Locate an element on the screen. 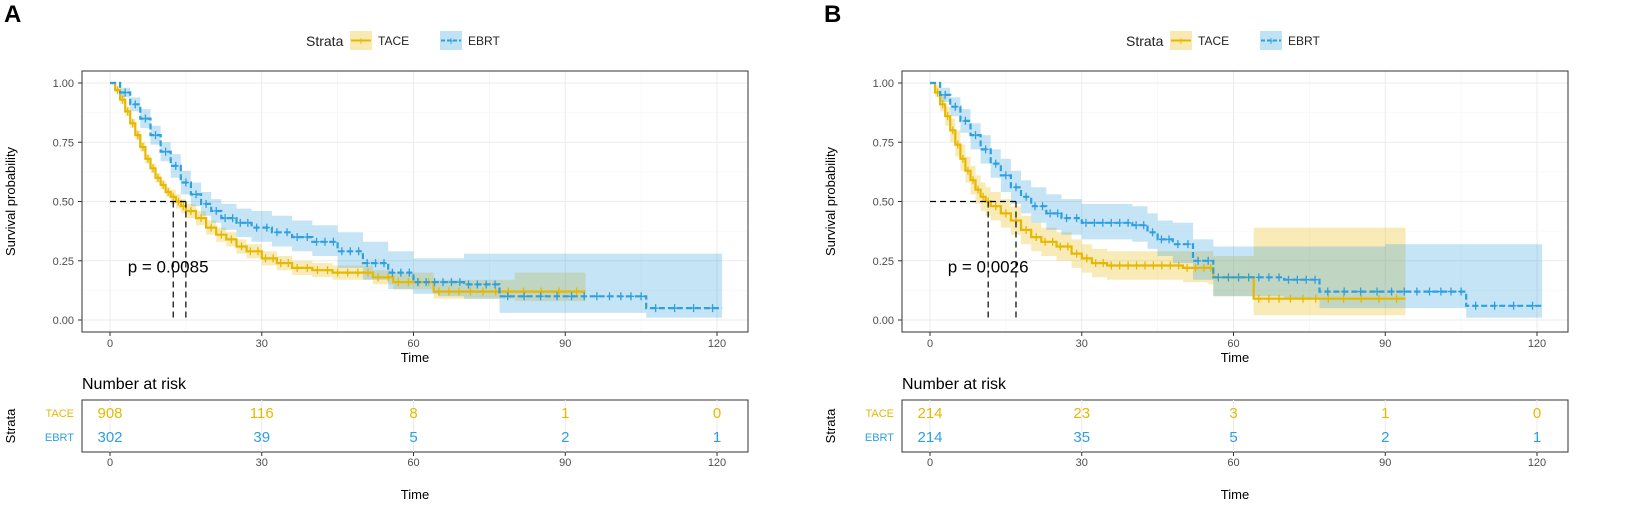  legend-title: Strata is located at coordinates (1145, 41).